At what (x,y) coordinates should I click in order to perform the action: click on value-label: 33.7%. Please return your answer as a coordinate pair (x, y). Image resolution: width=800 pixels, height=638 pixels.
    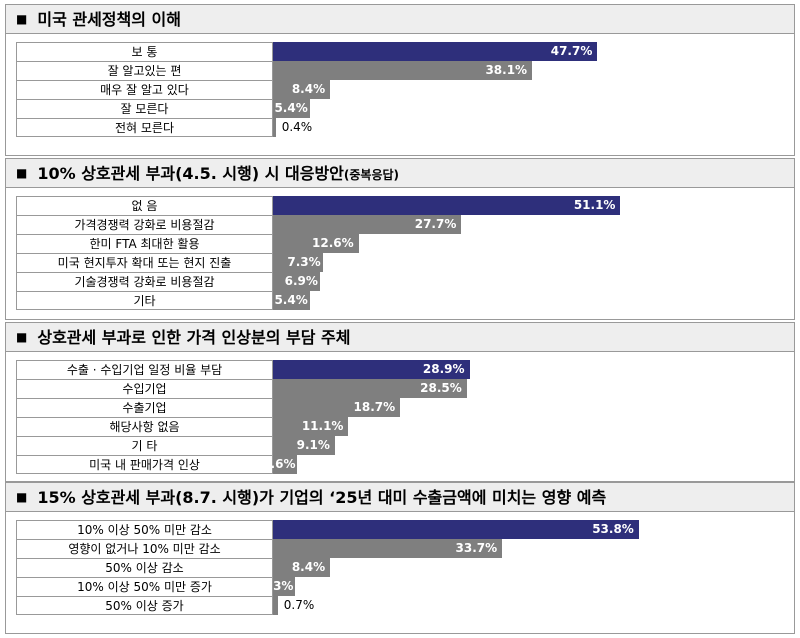
    Looking at the image, I should click on (476, 548).